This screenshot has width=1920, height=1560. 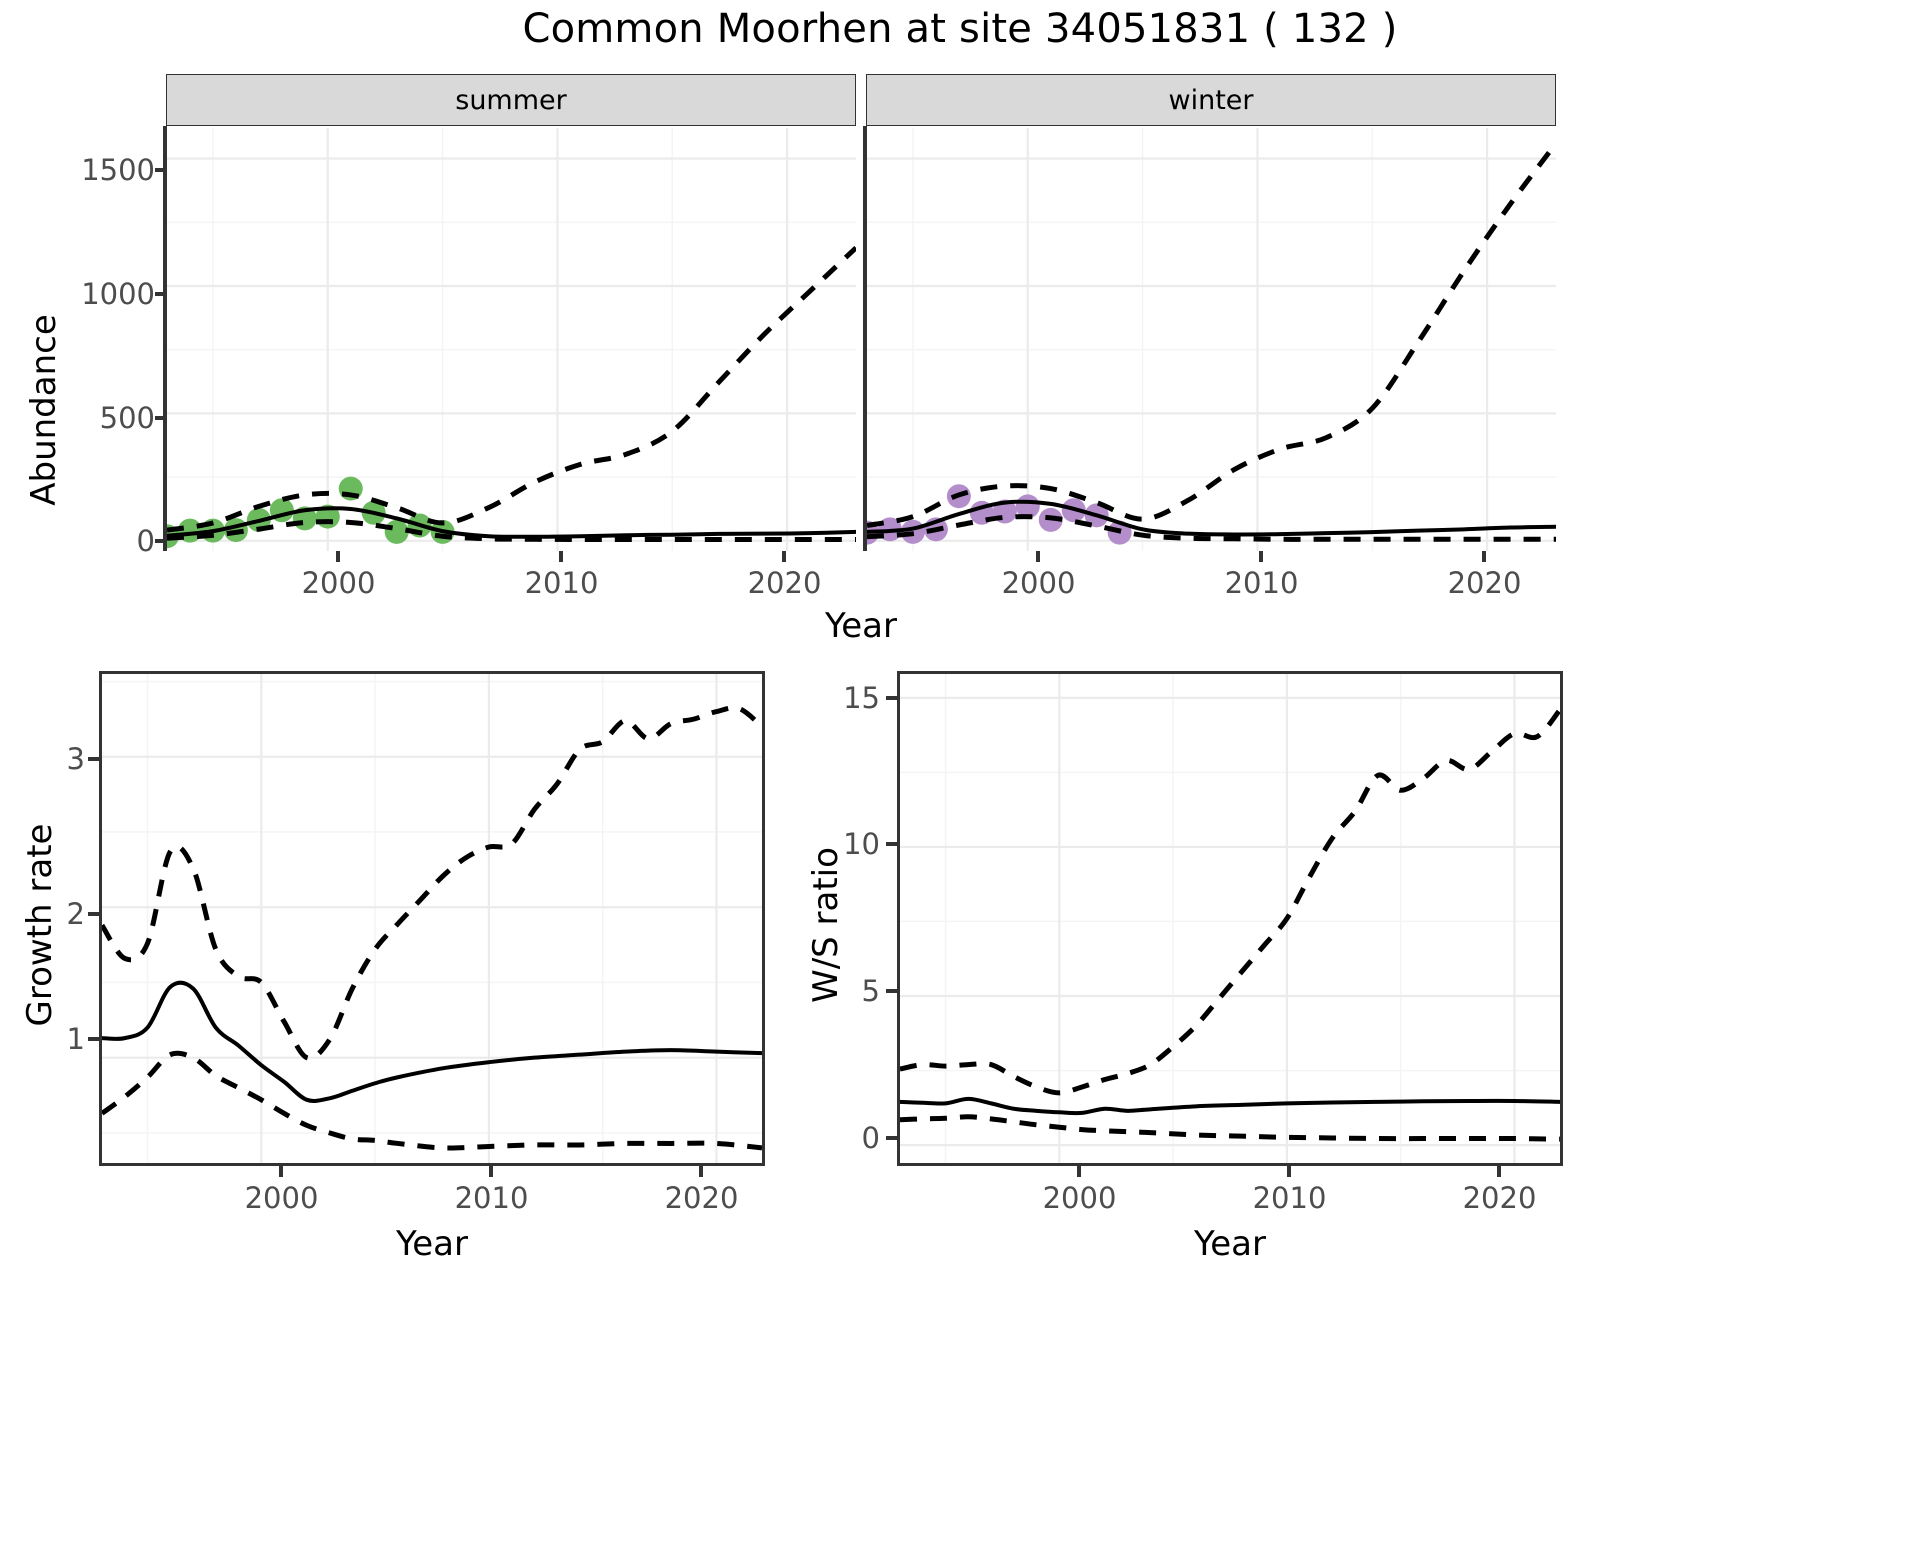 I want to click on growth-plot, so click(x=432, y=918).